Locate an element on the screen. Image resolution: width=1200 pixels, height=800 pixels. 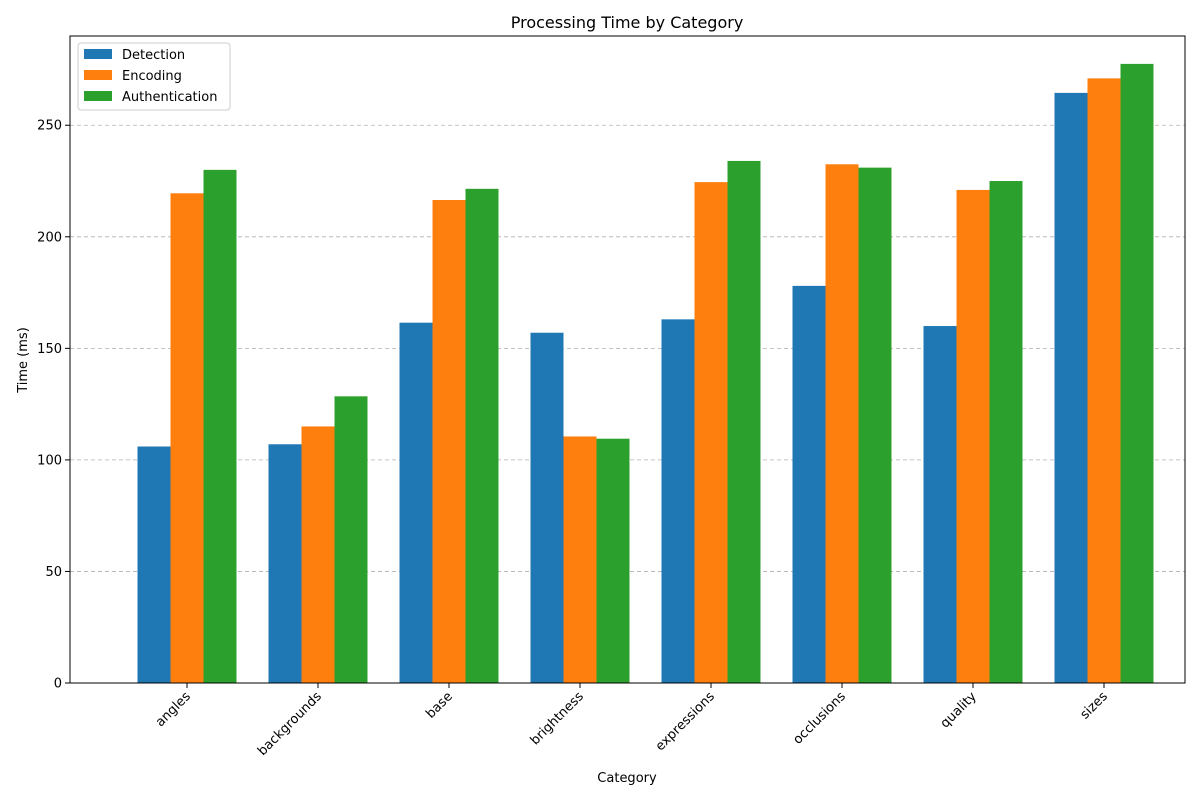
bar-authentication-expressions is located at coordinates (744, 421).